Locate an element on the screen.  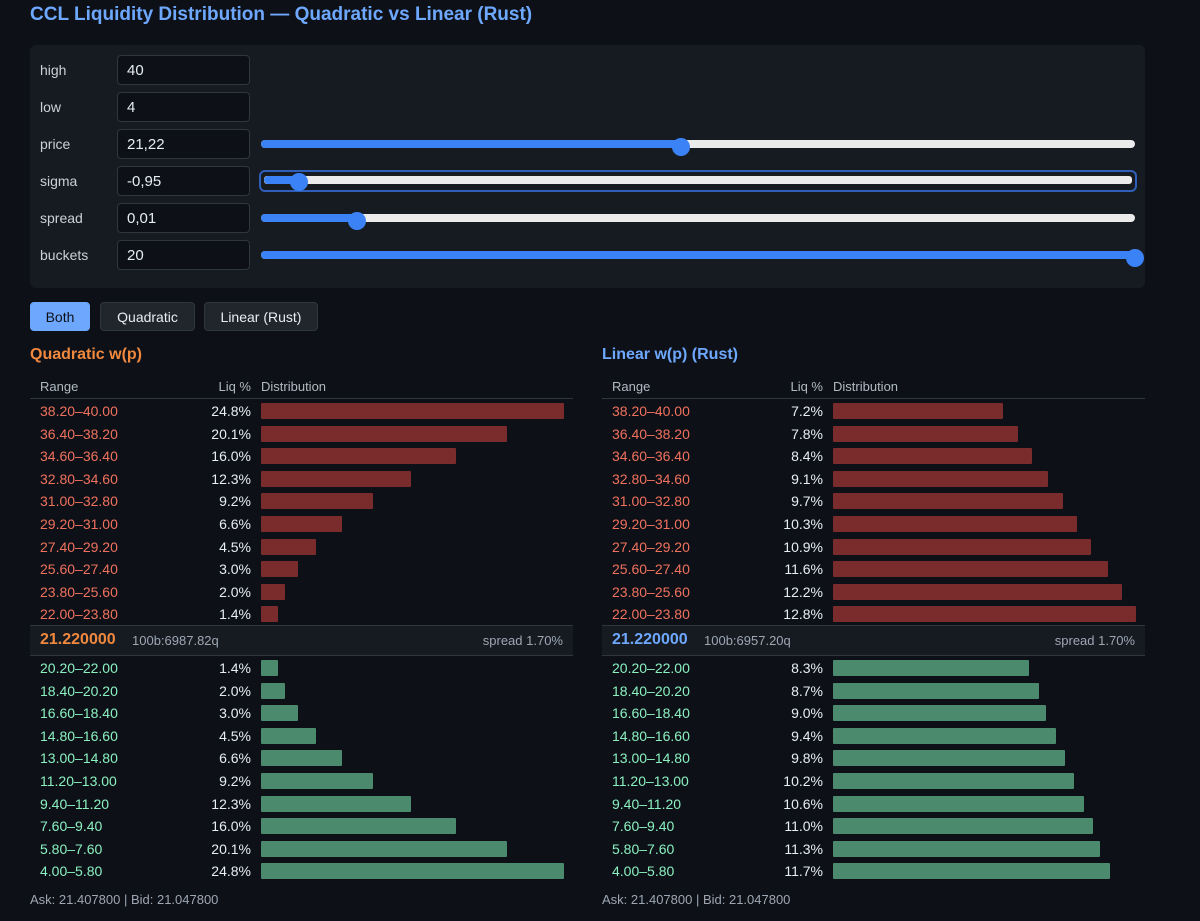
liq-pct: 7.8% is located at coordinates (807, 433).